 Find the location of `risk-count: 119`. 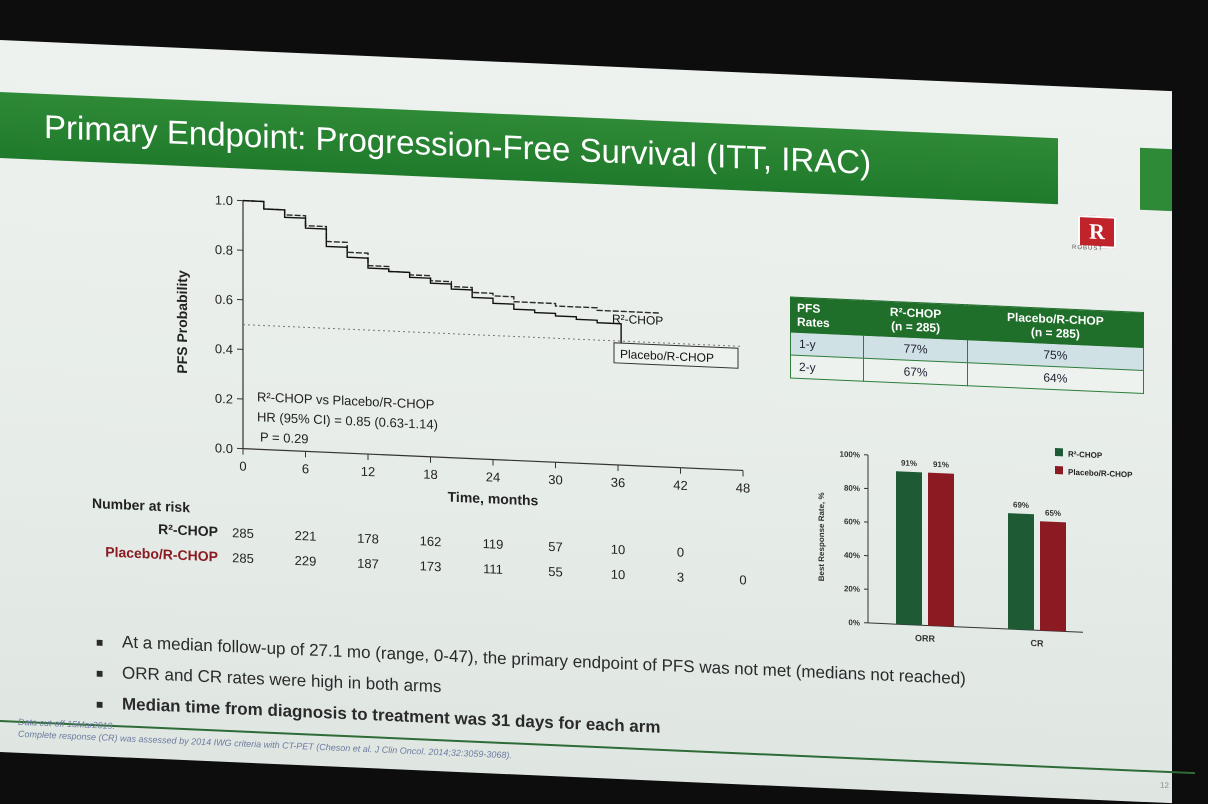

risk-count: 119 is located at coordinates (493, 544).